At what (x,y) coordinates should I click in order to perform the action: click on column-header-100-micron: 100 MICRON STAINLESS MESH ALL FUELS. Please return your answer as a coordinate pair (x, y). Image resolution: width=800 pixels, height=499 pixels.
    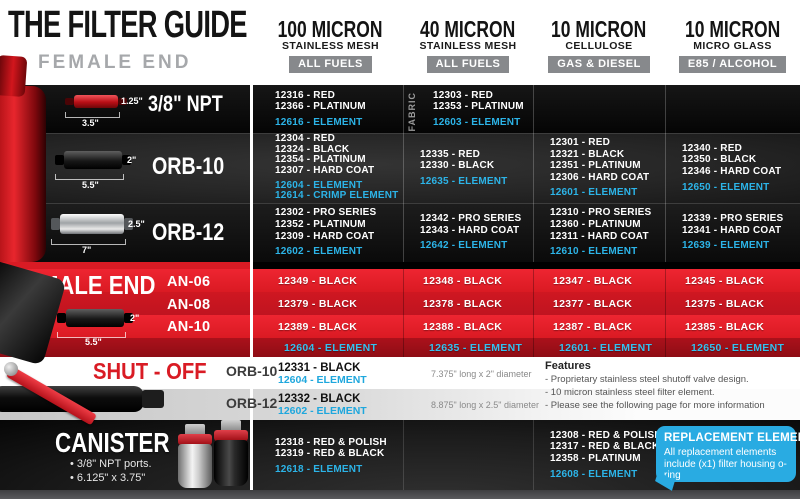
    Looking at the image, I should click on (330, 50).